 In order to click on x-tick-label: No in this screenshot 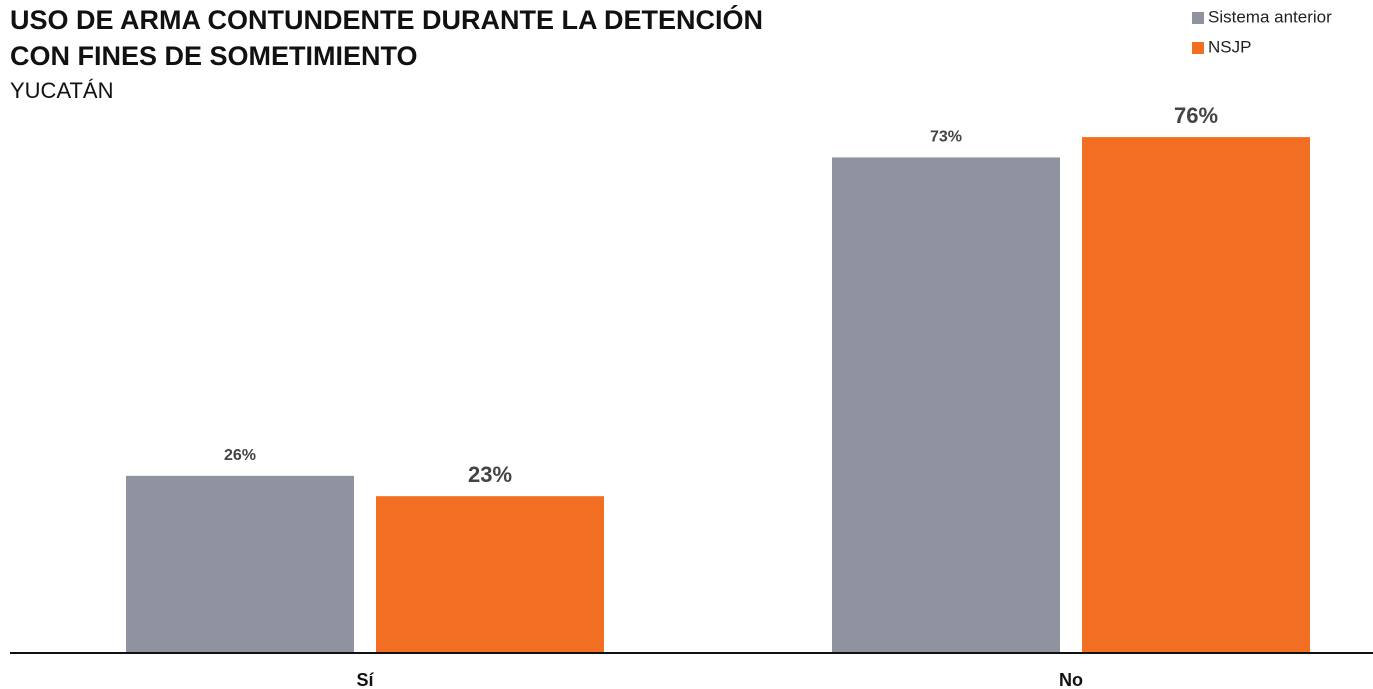, I will do `click(1071, 679)`.